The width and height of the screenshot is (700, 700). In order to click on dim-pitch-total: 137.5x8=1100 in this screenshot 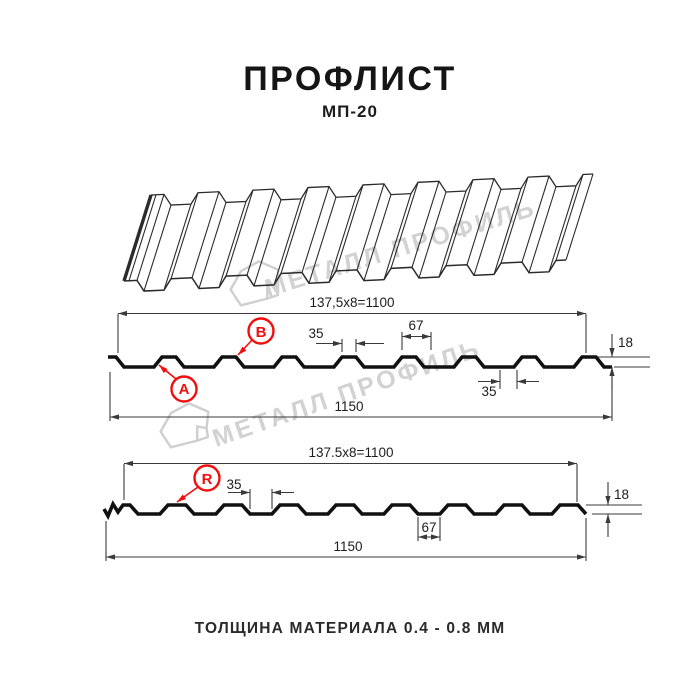, I will do `click(351, 452)`.